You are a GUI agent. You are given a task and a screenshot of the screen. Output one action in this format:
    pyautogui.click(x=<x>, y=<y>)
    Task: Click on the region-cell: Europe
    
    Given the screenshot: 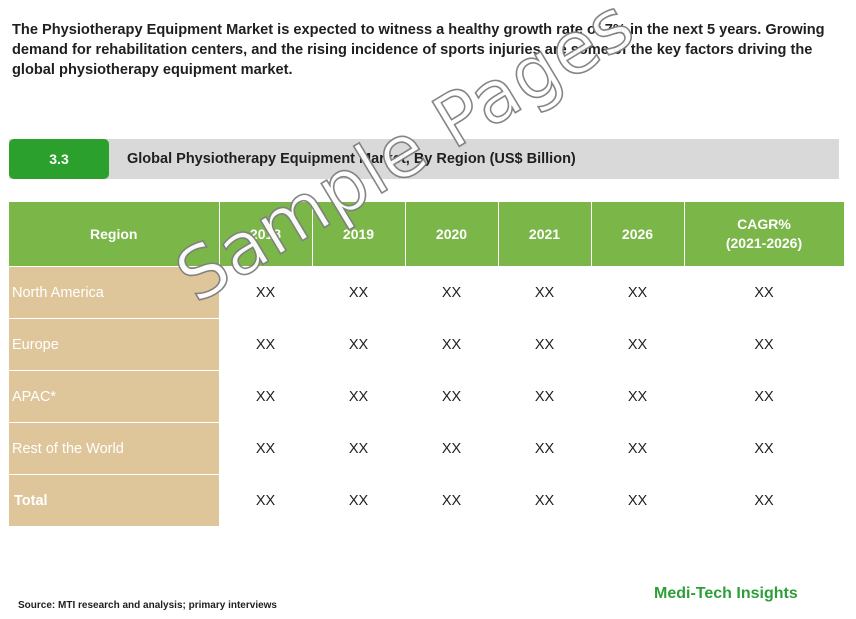 What is the action you would take?
    pyautogui.click(x=114, y=344)
    